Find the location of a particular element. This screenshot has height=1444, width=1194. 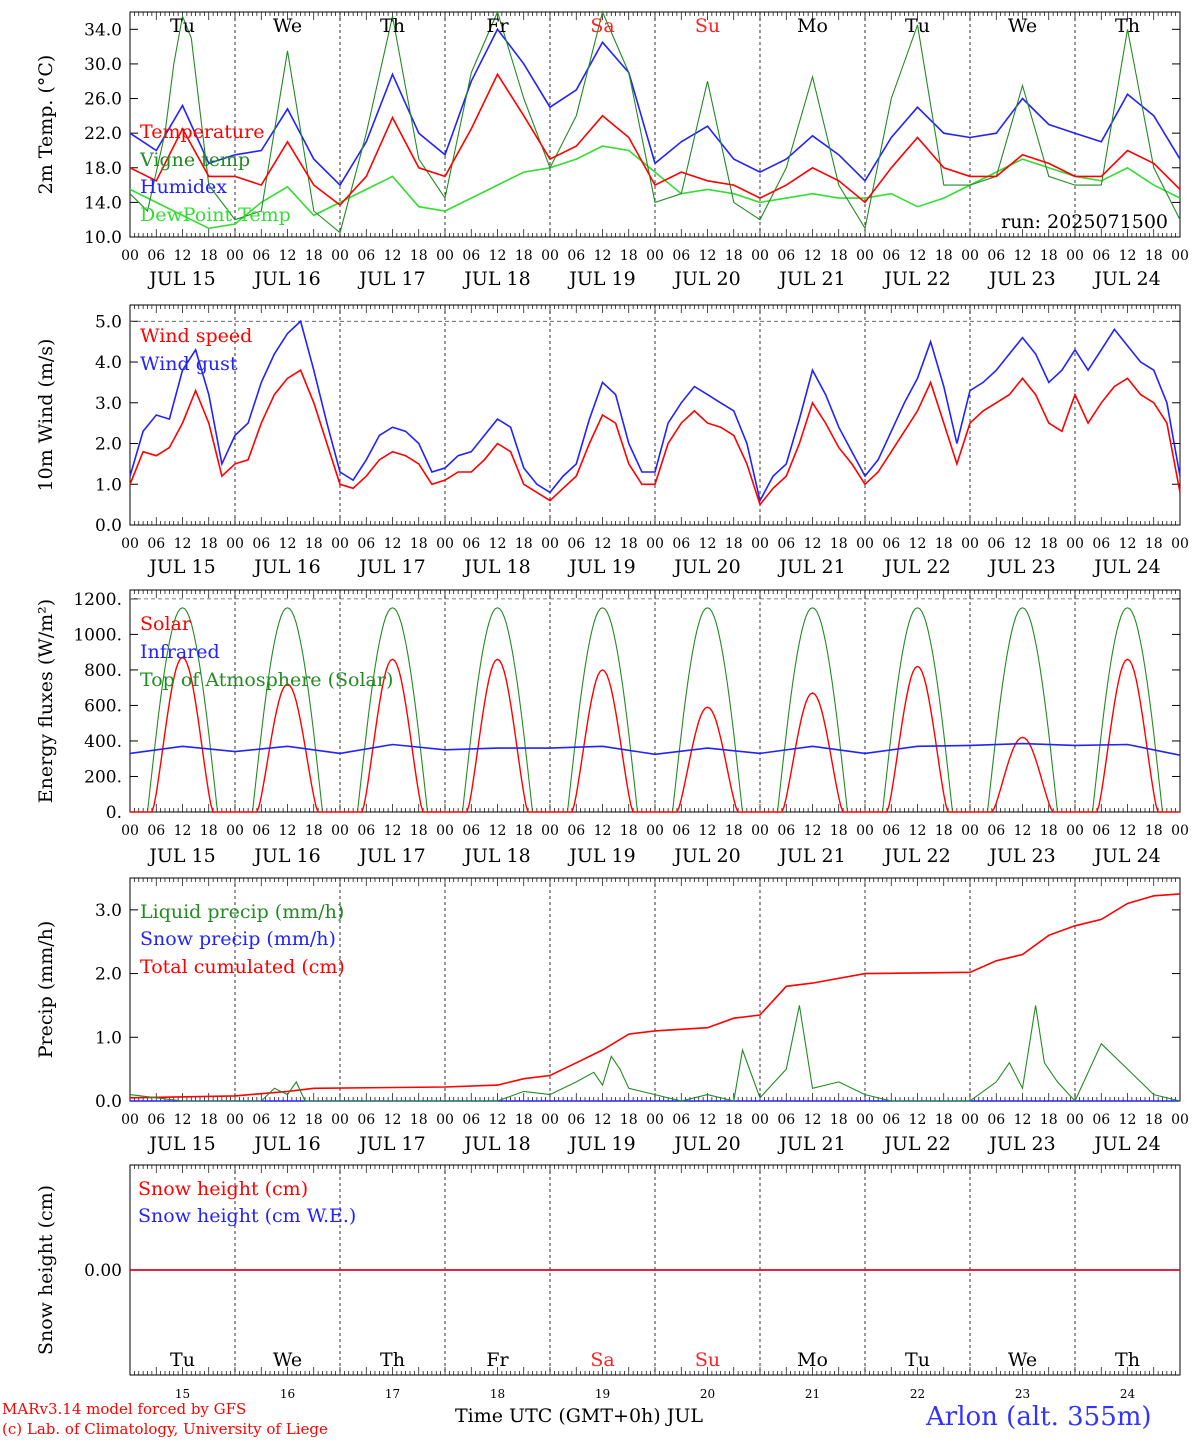

legend-entry: Solar is located at coordinates (166, 624).